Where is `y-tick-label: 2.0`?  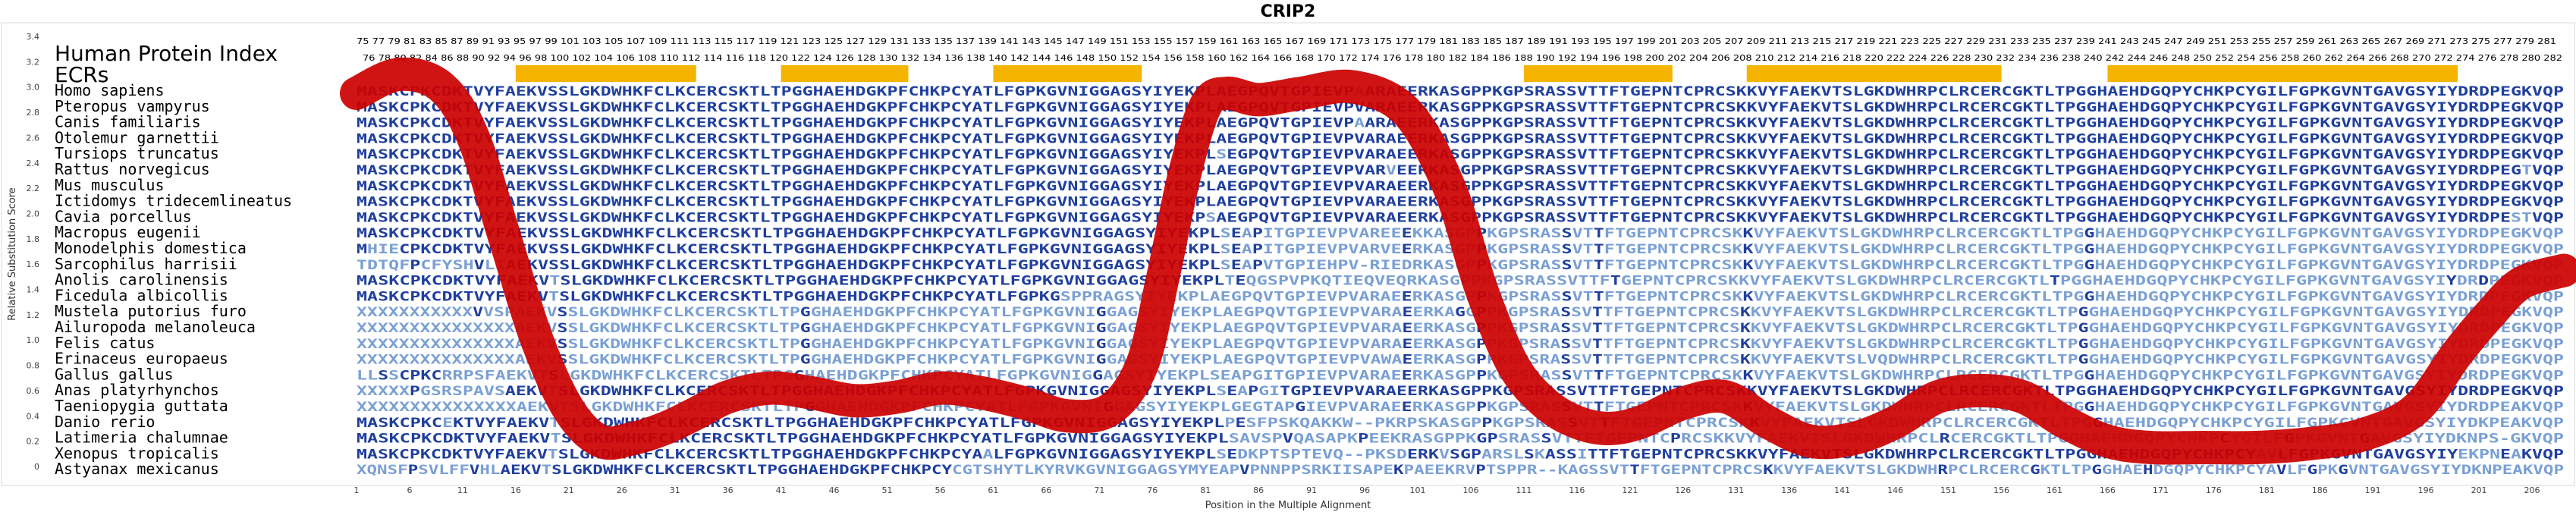
y-tick-label: 2.0 is located at coordinates (33, 213).